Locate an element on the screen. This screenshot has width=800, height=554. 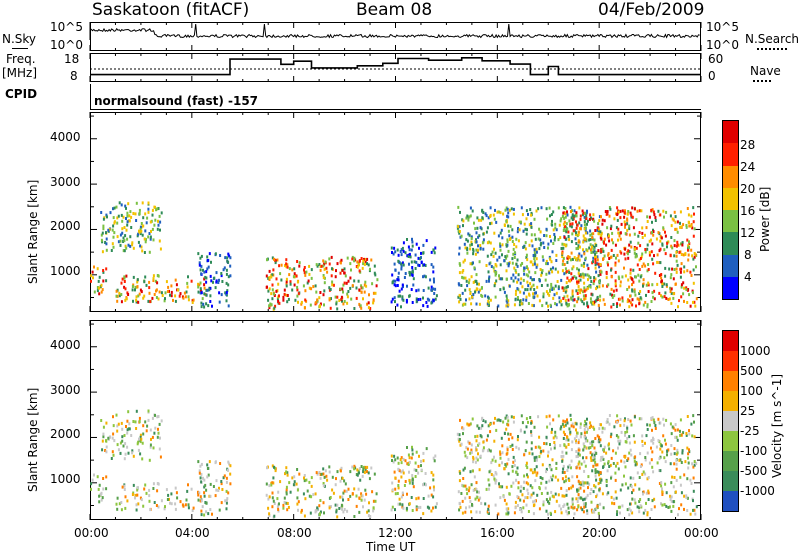
nsky-tick-top: 10^5 is located at coordinates (66, 27).